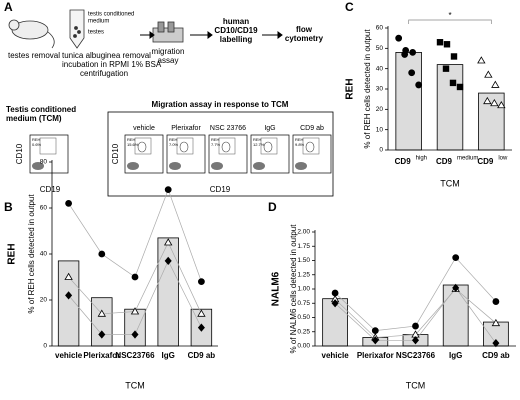 This screenshot has width=520, height=400. What do you see at coordinates (303, 260) in the screenshot?
I see `y-tick-label: 1.50` at bounding box center [303, 260].